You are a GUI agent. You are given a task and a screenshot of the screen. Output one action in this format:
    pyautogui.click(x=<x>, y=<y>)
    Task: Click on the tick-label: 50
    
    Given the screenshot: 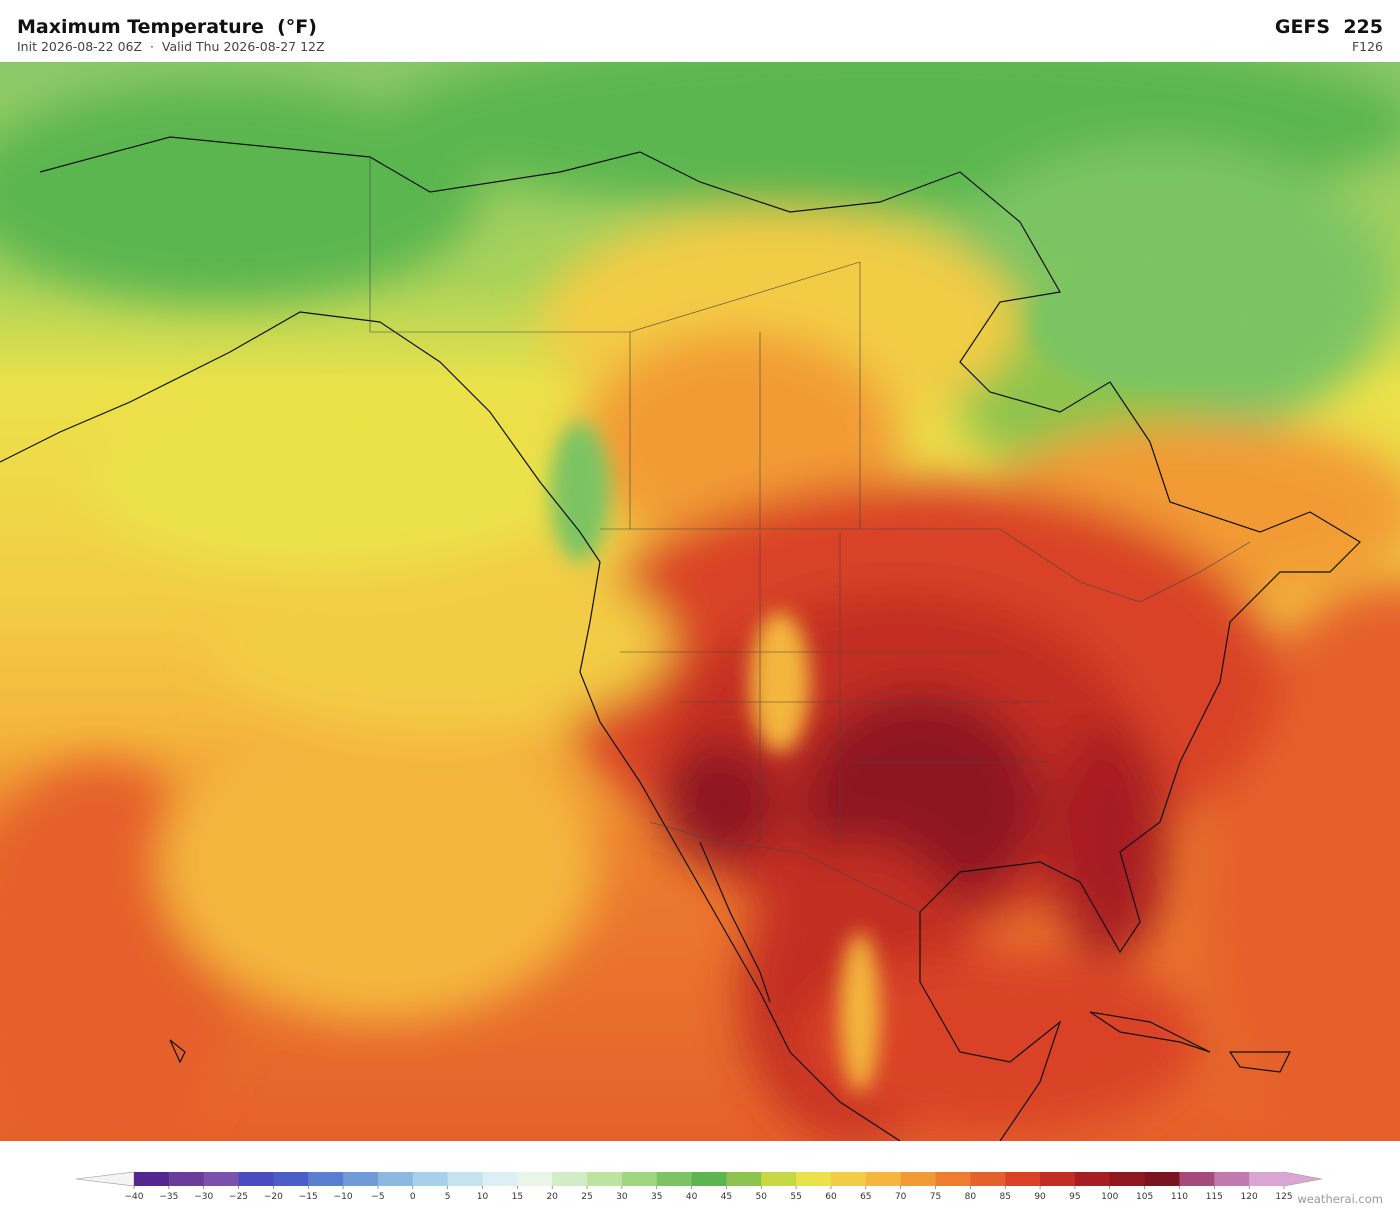 What is the action you would take?
    pyautogui.click(x=762, y=1197)
    